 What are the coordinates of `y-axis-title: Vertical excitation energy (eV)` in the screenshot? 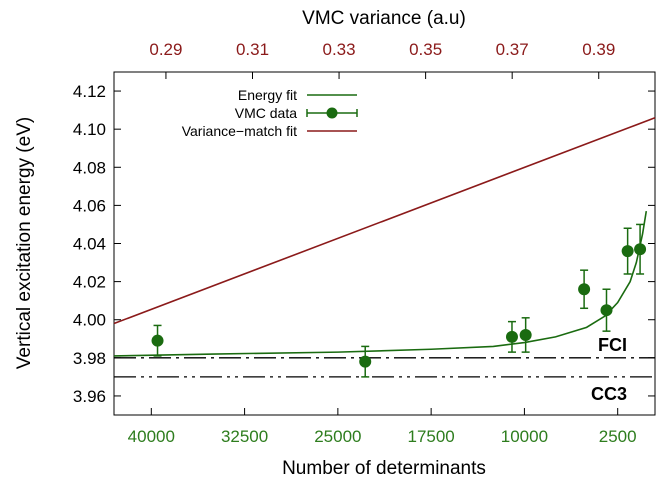 It's located at (24, 243).